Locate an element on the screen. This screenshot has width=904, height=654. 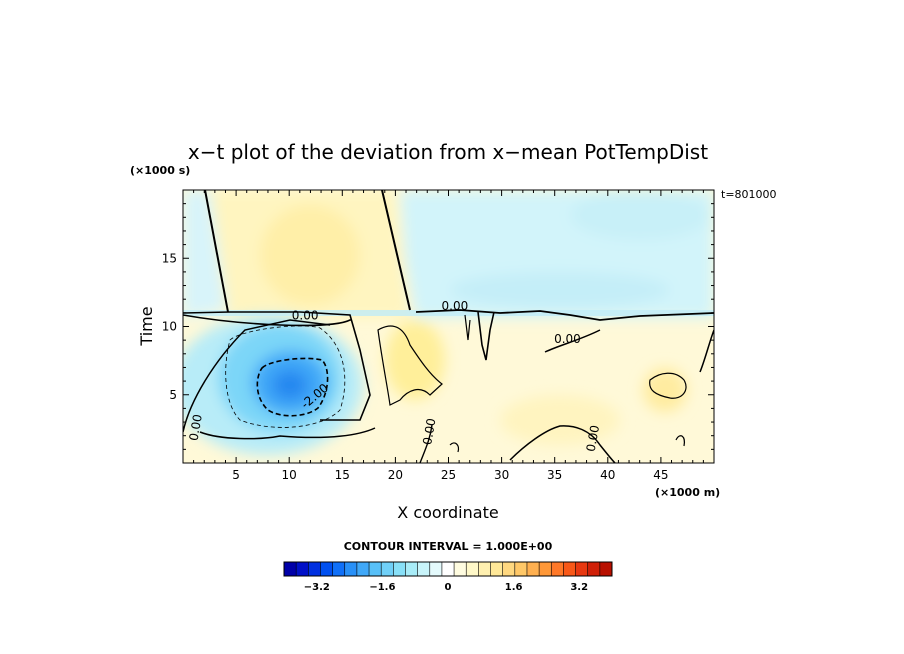
front-strip is located at coordinates (448, 313).